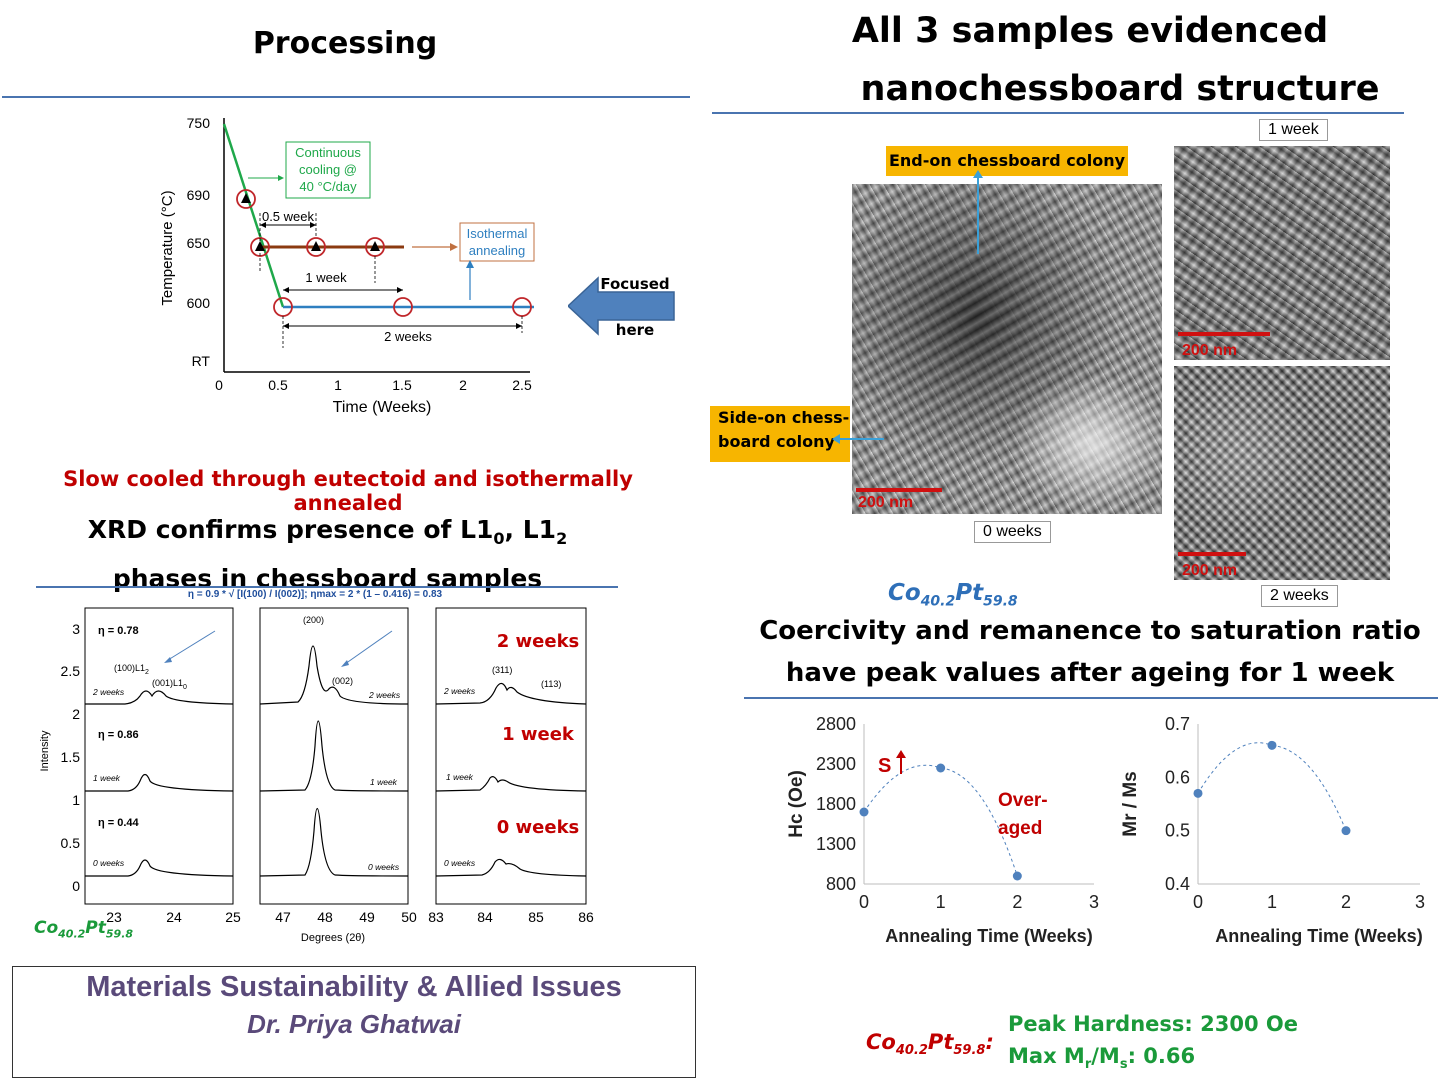 Image resolution: width=1440 pixels, height=1080 pixels. What do you see at coordinates (345, 43) in the screenshot?
I see `processing-title: Processing` at bounding box center [345, 43].